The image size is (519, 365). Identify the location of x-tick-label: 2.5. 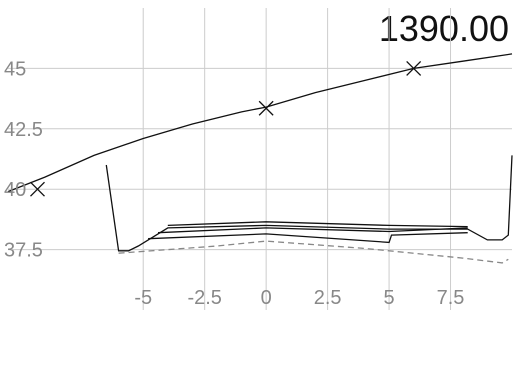
(328, 298).